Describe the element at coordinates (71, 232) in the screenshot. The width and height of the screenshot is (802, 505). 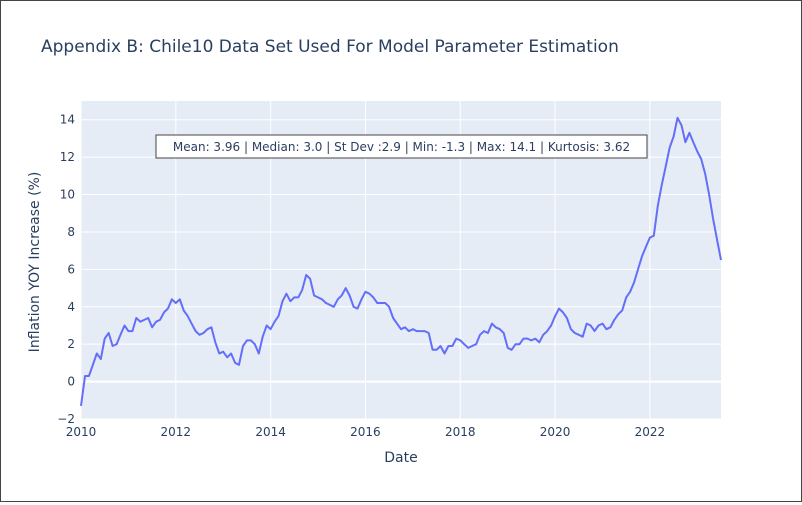
I see `y-tick-label: 8` at that location.